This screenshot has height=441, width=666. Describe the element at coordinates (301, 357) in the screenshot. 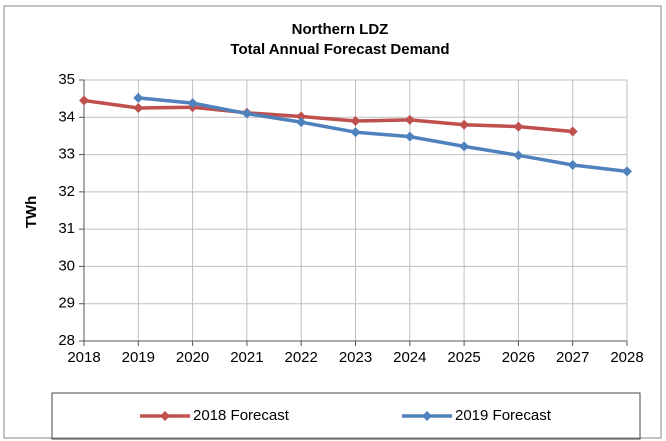

I see `x-tick-label: 2022` at that location.